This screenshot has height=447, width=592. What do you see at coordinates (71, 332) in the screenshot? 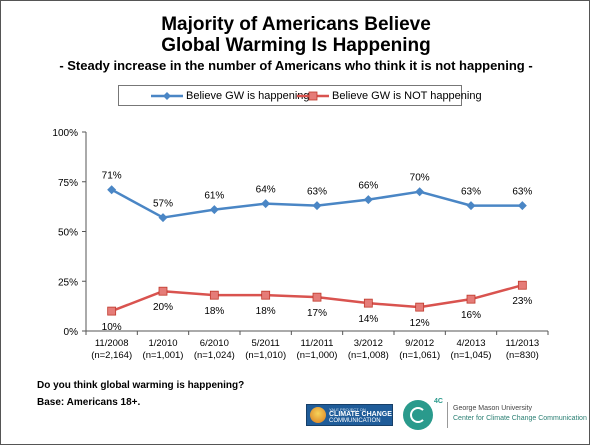
I see `y-tick-label: 0%` at bounding box center [71, 332].